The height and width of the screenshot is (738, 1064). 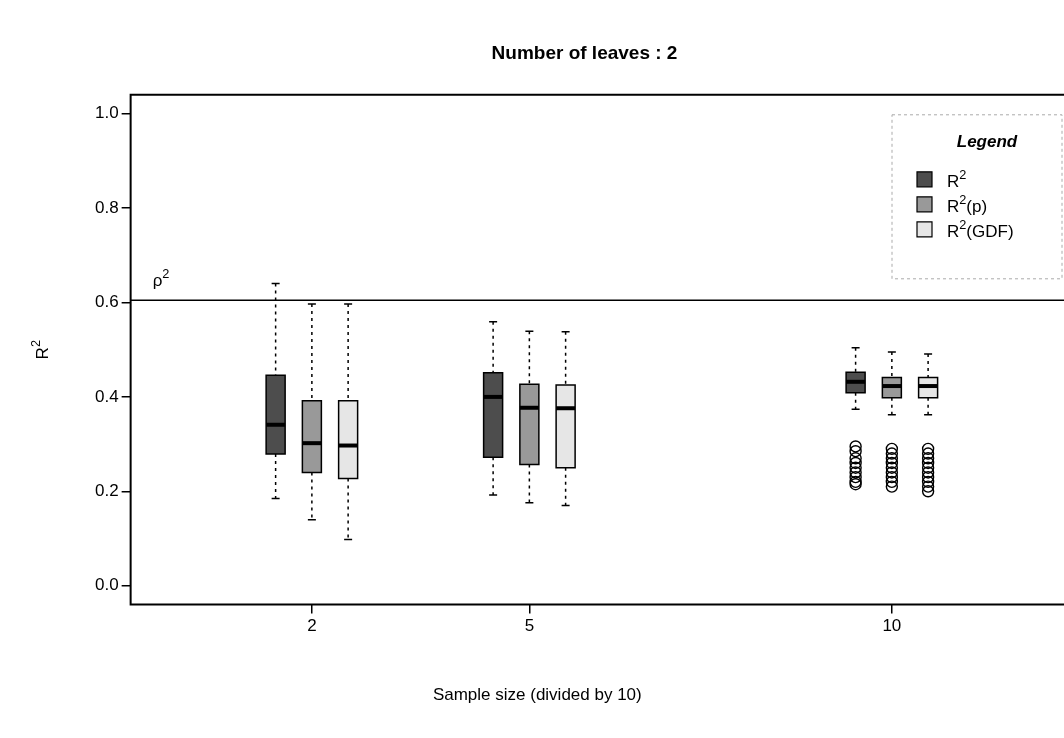 What do you see at coordinates (106, 396) in the screenshot?
I see `y-tick-label: 0.4` at bounding box center [106, 396].